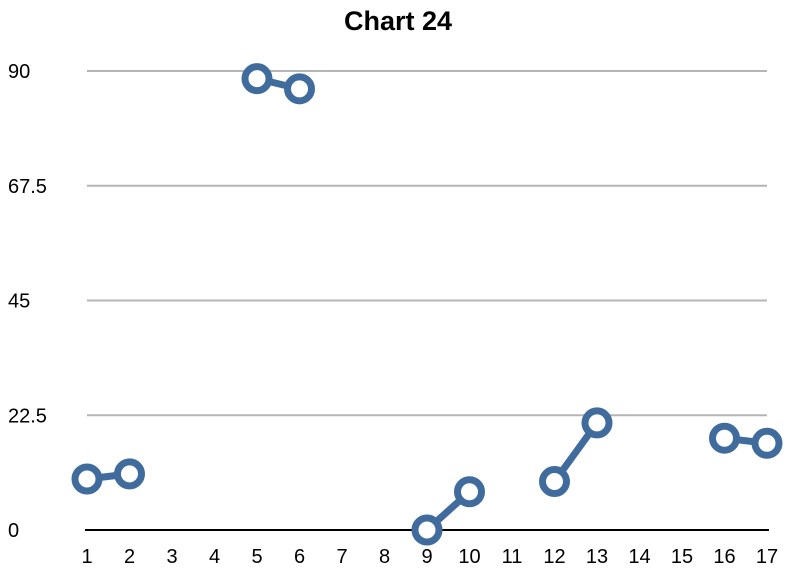 Image resolution: width=796 pixels, height=575 pixels. What do you see at coordinates (13, 531) in the screenshot?
I see `y-tick-label: 0` at bounding box center [13, 531].